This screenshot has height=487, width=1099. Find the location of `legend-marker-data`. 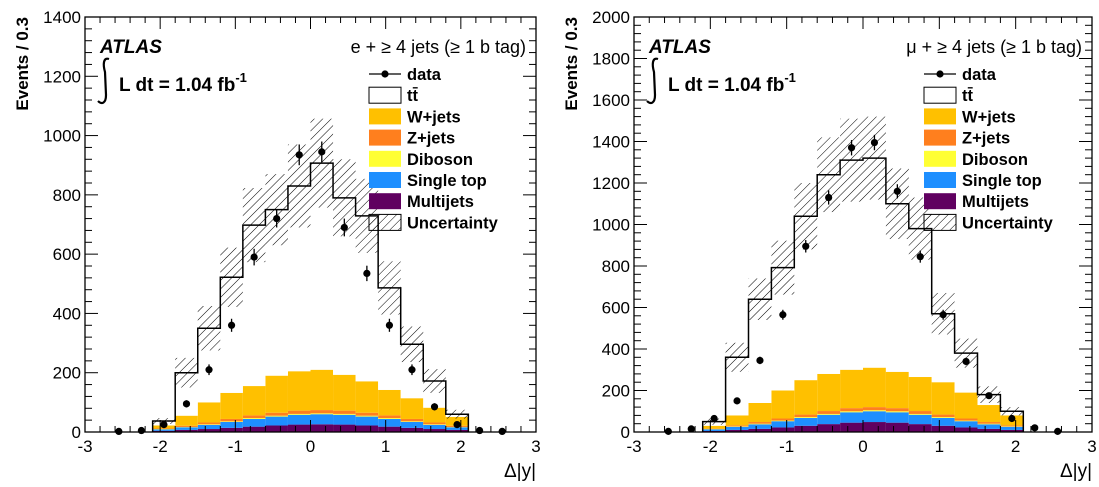

legend-marker-data is located at coordinates (384, 73).